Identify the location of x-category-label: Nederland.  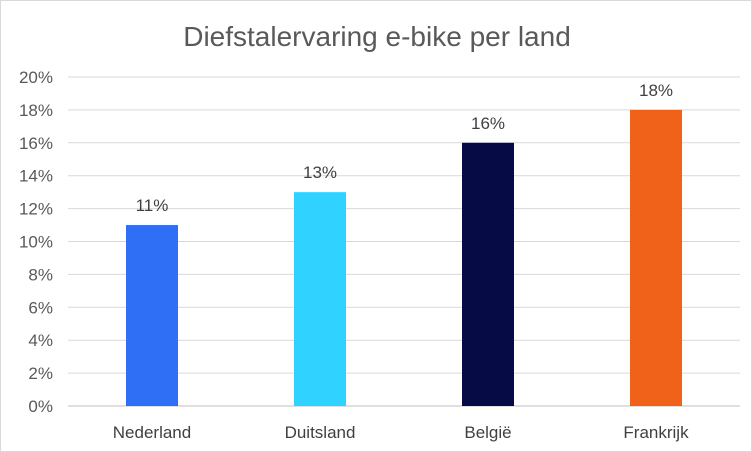
(152, 432).